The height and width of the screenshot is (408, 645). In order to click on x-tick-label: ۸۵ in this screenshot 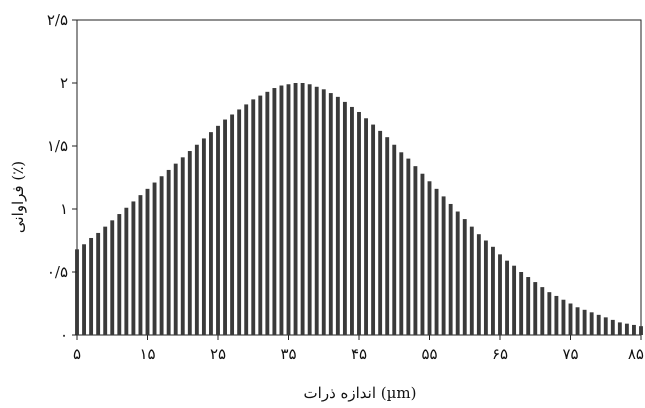, I will do `click(636, 354)`.